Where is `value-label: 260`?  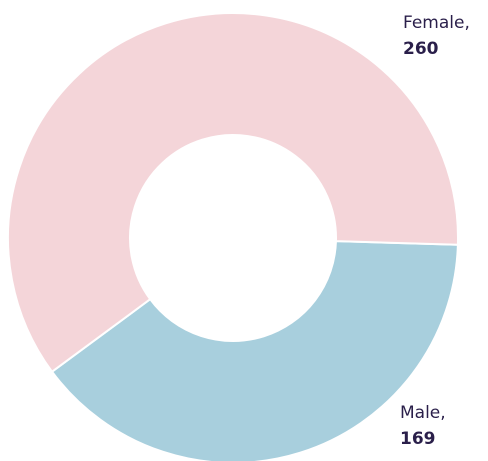
value-label: 260 is located at coordinates (421, 49).